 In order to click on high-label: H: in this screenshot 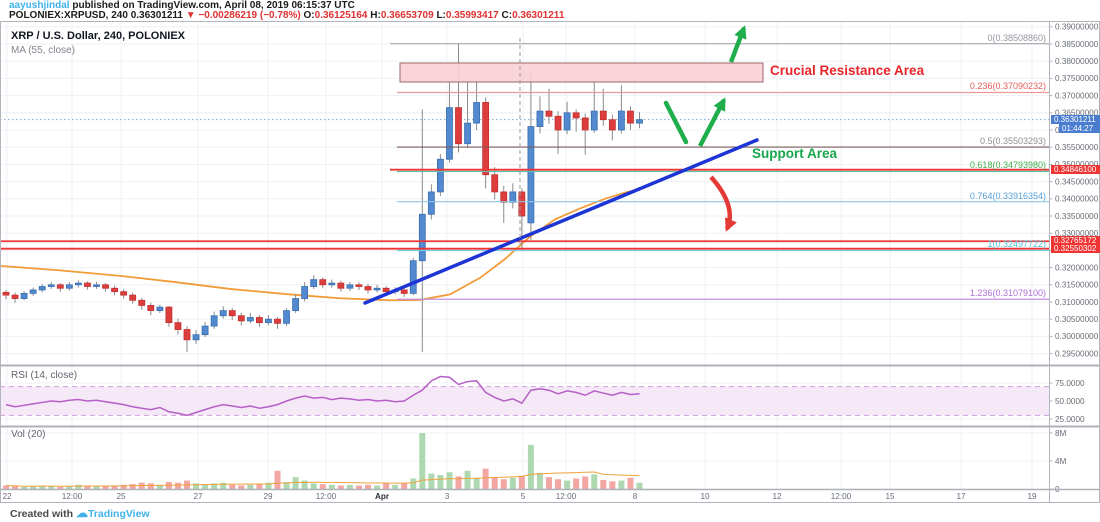, I will do `click(375, 15)`.